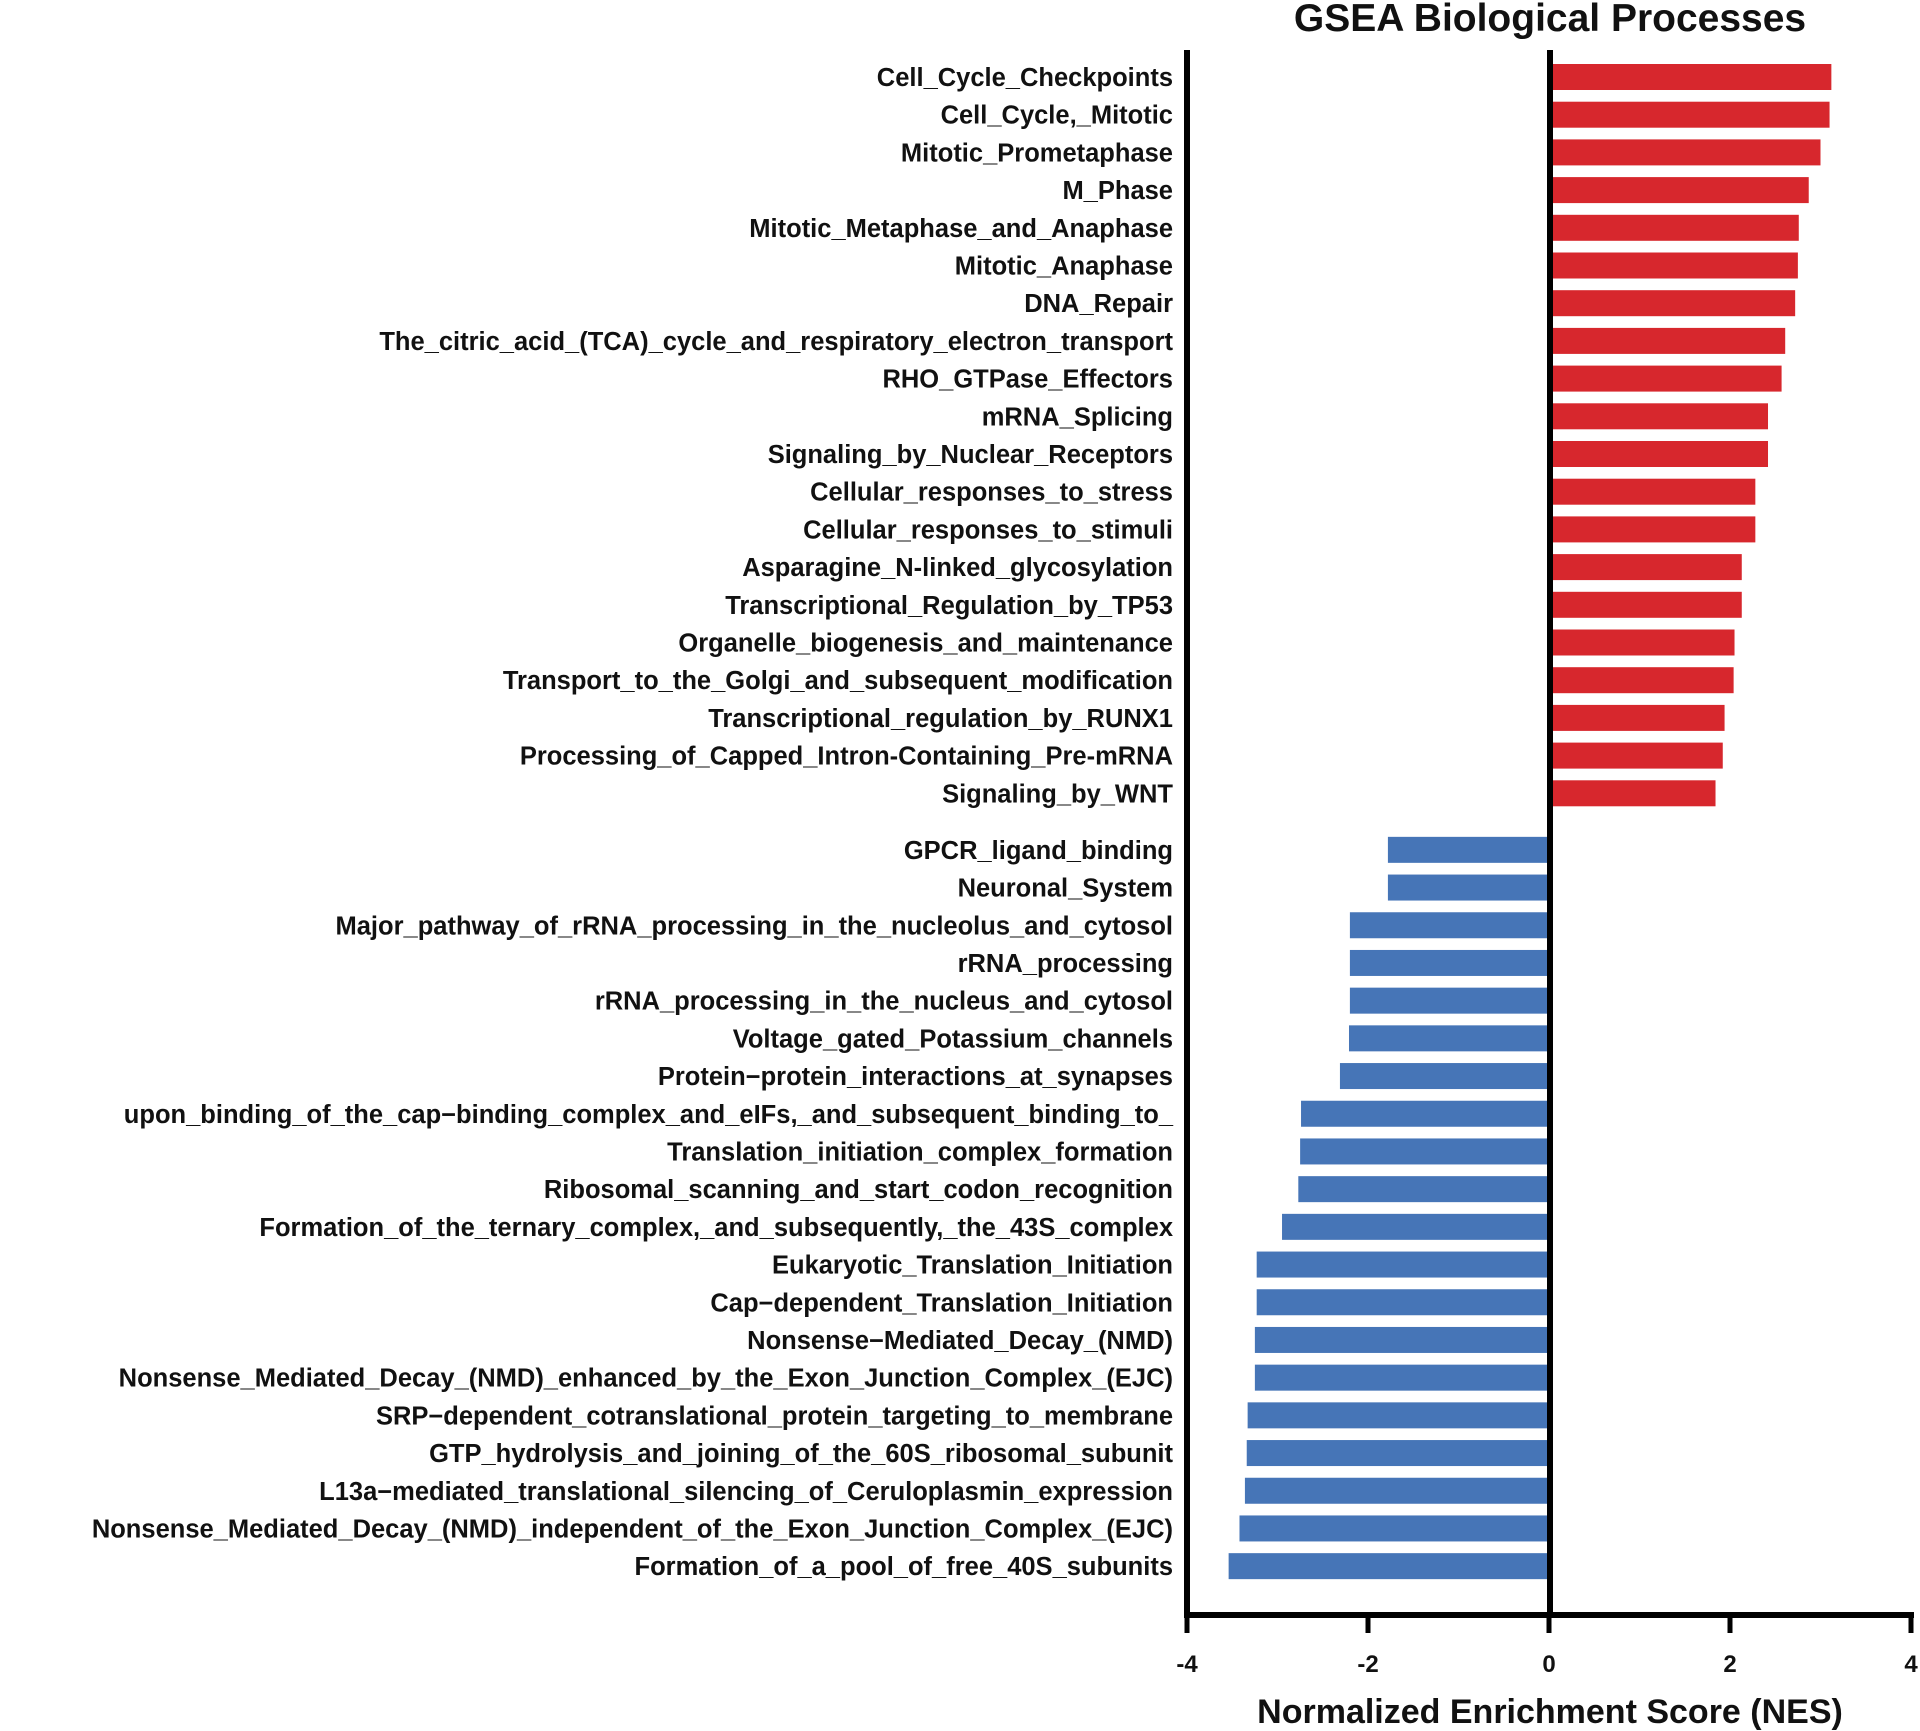 This screenshot has width=1920, height=1731. What do you see at coordinates (915, 1077) in the screenshot?
I see `category-label: Protein−protein_interactions_at_synapses` at bounding box center [915, 1077].